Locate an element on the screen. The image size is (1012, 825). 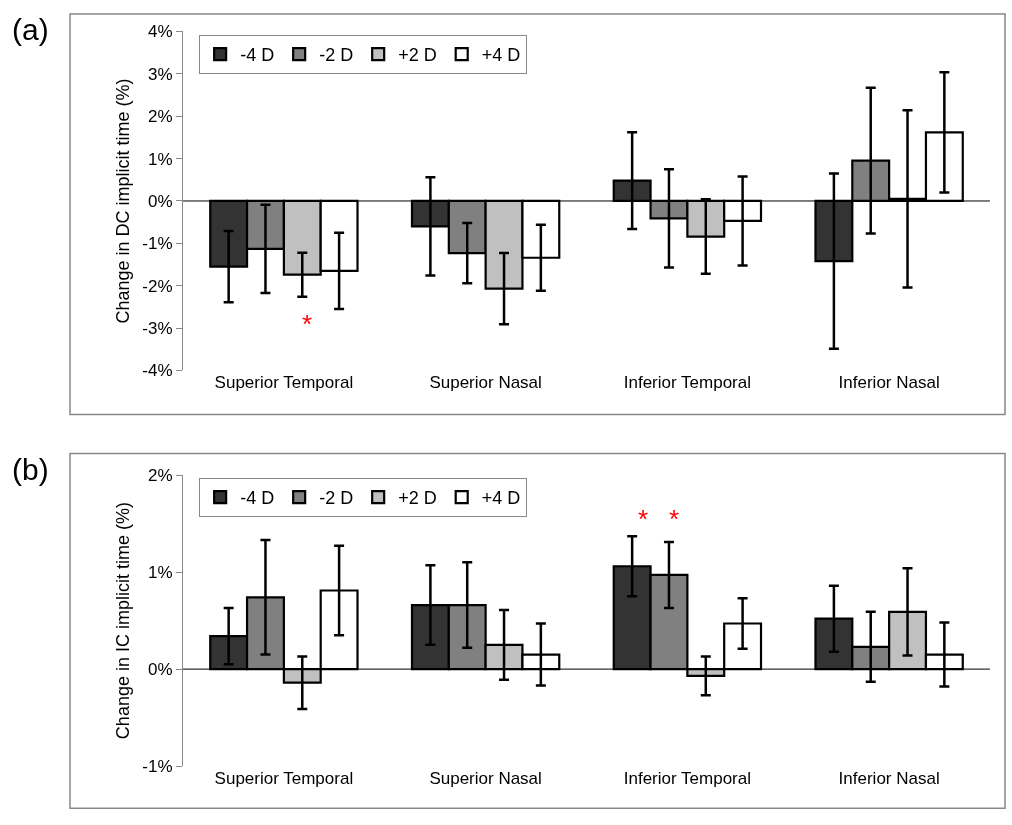
y-tick-label: -4% is located at coordinates (157, 371).